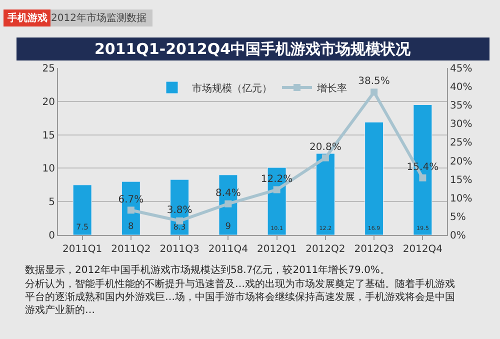 The width and height of the screenshot is (500, 339). I want to click on x-tick-label: 2012Q4, so click(422, 249).